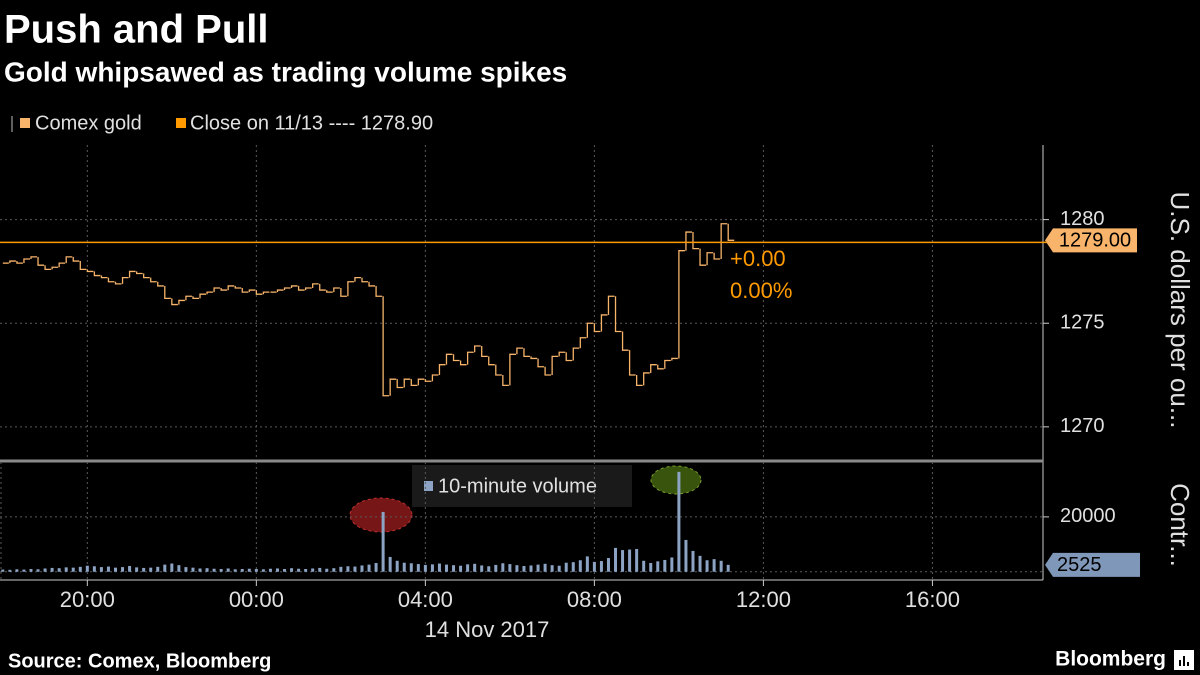 The height and width of the screenshot is (675, 1200). Describe the element at coordinates (256, 599) in the screenshot. I see `x-tick-label: 00:00` at that location.